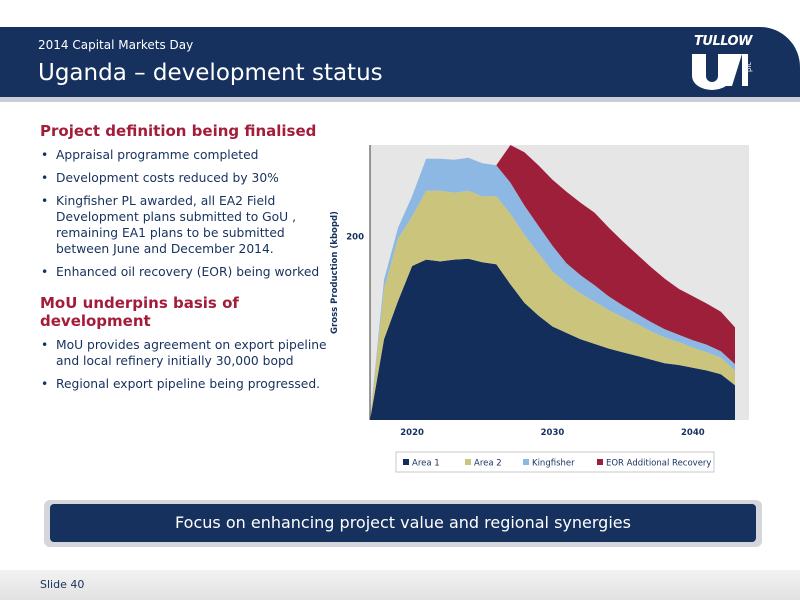 The width and height of the screenshot is (800, 600). Describe the element at coordinates (488, 464) in the screenshot. I see `legend-label: Area 2` at that location.